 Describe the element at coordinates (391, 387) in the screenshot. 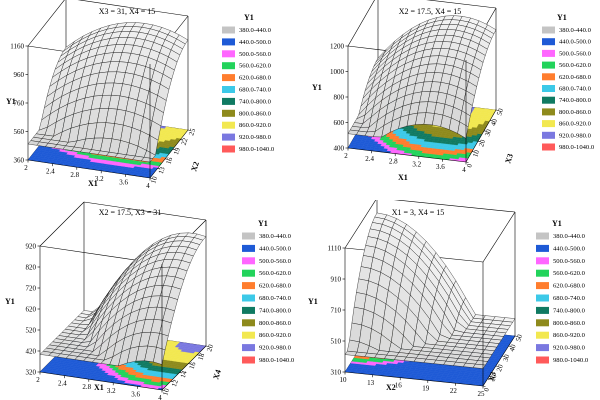

I see `x-axis-label: X2` at that location.